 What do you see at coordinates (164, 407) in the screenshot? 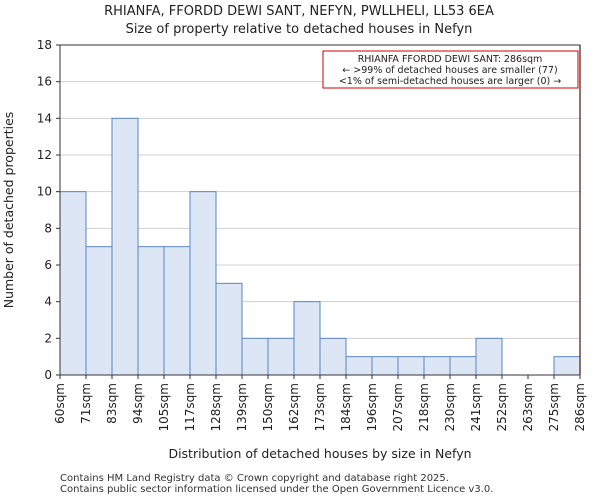
I see `x-tick-label-105sqm: 105sqm` at bounding box center [164, 407].